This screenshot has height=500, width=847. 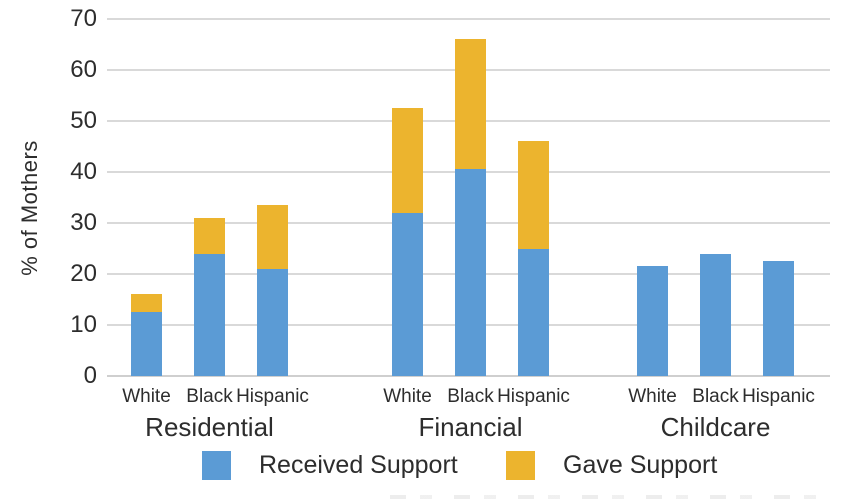 I want to click on legend-item-received: Received Support, so click(x=330, y=465).